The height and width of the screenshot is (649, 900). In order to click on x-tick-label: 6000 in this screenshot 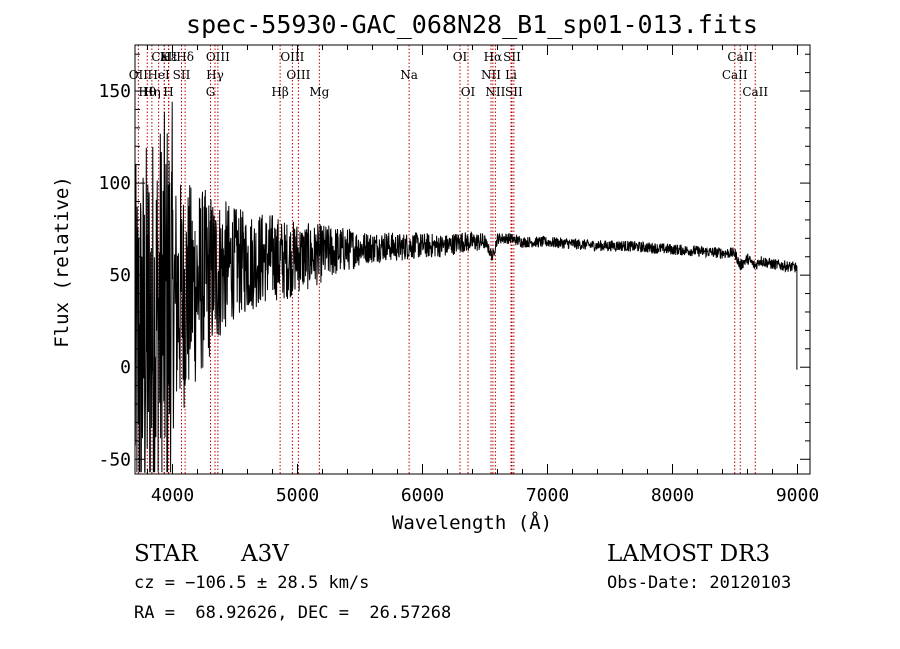, I will do `click(422, 495)`.